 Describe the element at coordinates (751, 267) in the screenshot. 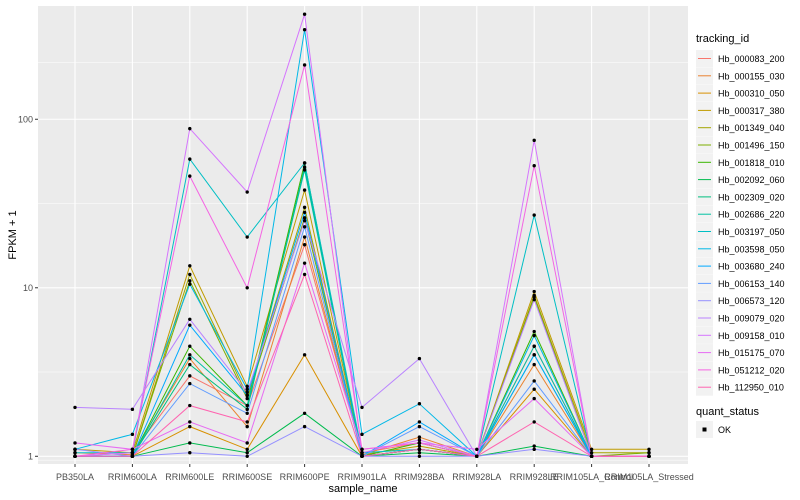

I see `legend-label: Hb_003680_240` at that location.